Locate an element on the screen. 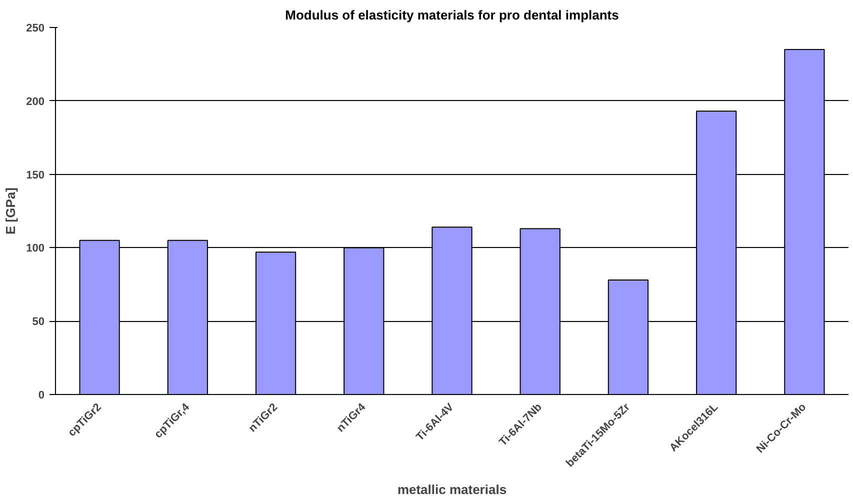 This screenshot has height=499, width=853. y-tick-label: 50 is located at coordinates (38, 322).